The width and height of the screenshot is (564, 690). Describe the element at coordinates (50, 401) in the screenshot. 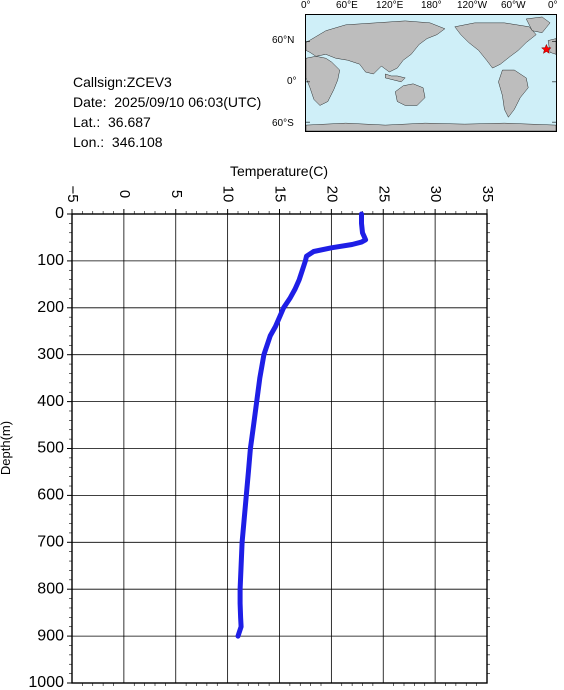

I see `y-tick-label: 400` at that location.